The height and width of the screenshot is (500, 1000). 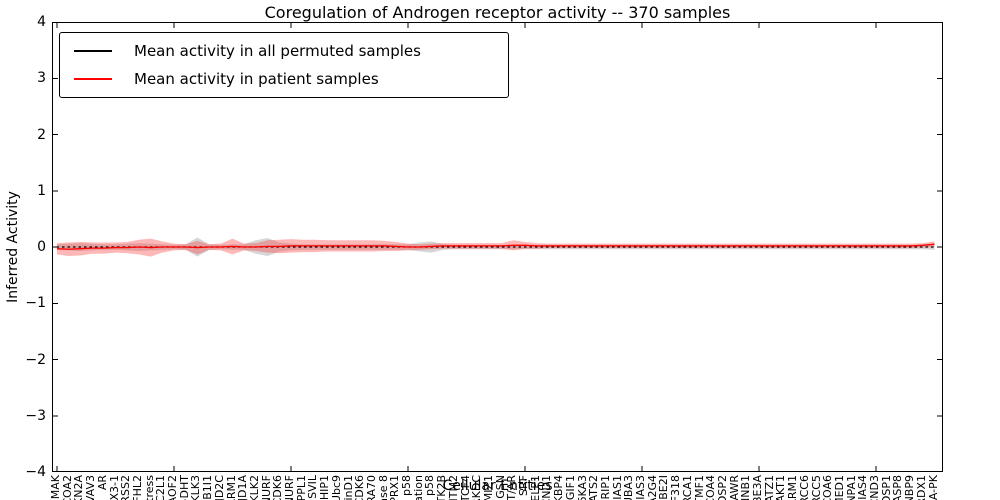 I want to click on x-tick-label: XRCC5, so click(x=816, y=487).